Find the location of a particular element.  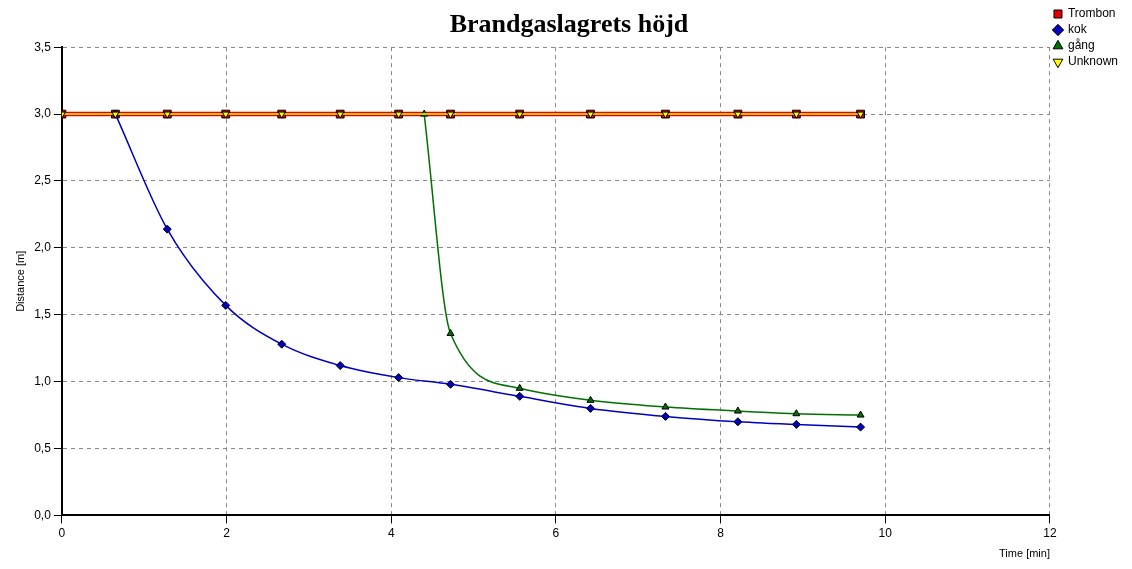

y-tick-label: 2,5 is located at coordinates (43, 180).